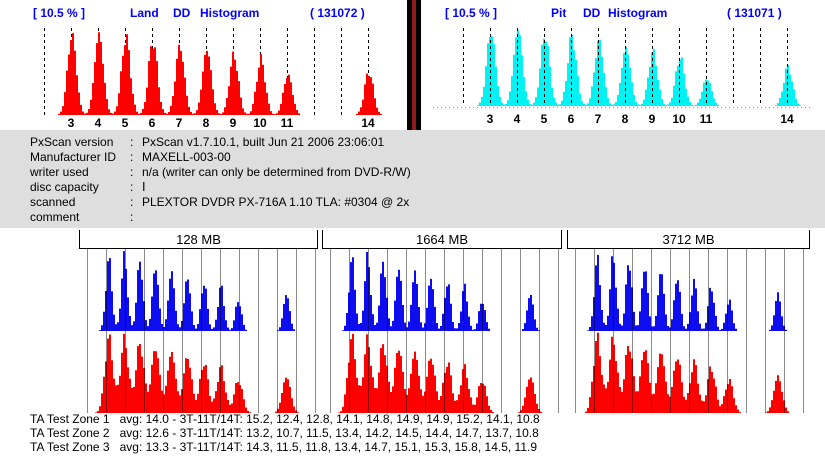 The height and width of the screenshot is (466, 825). What do you see at coordinates (442, 239) in the screenshot?
I see `ta-panel-title: 1664 MB` at bounding box center [442, 239].